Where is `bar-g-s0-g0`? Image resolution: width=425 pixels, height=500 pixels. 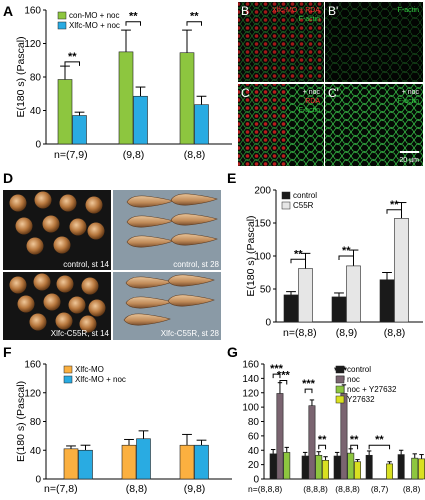
bar-g-s0-g0 is located at coordinates (273, 466).